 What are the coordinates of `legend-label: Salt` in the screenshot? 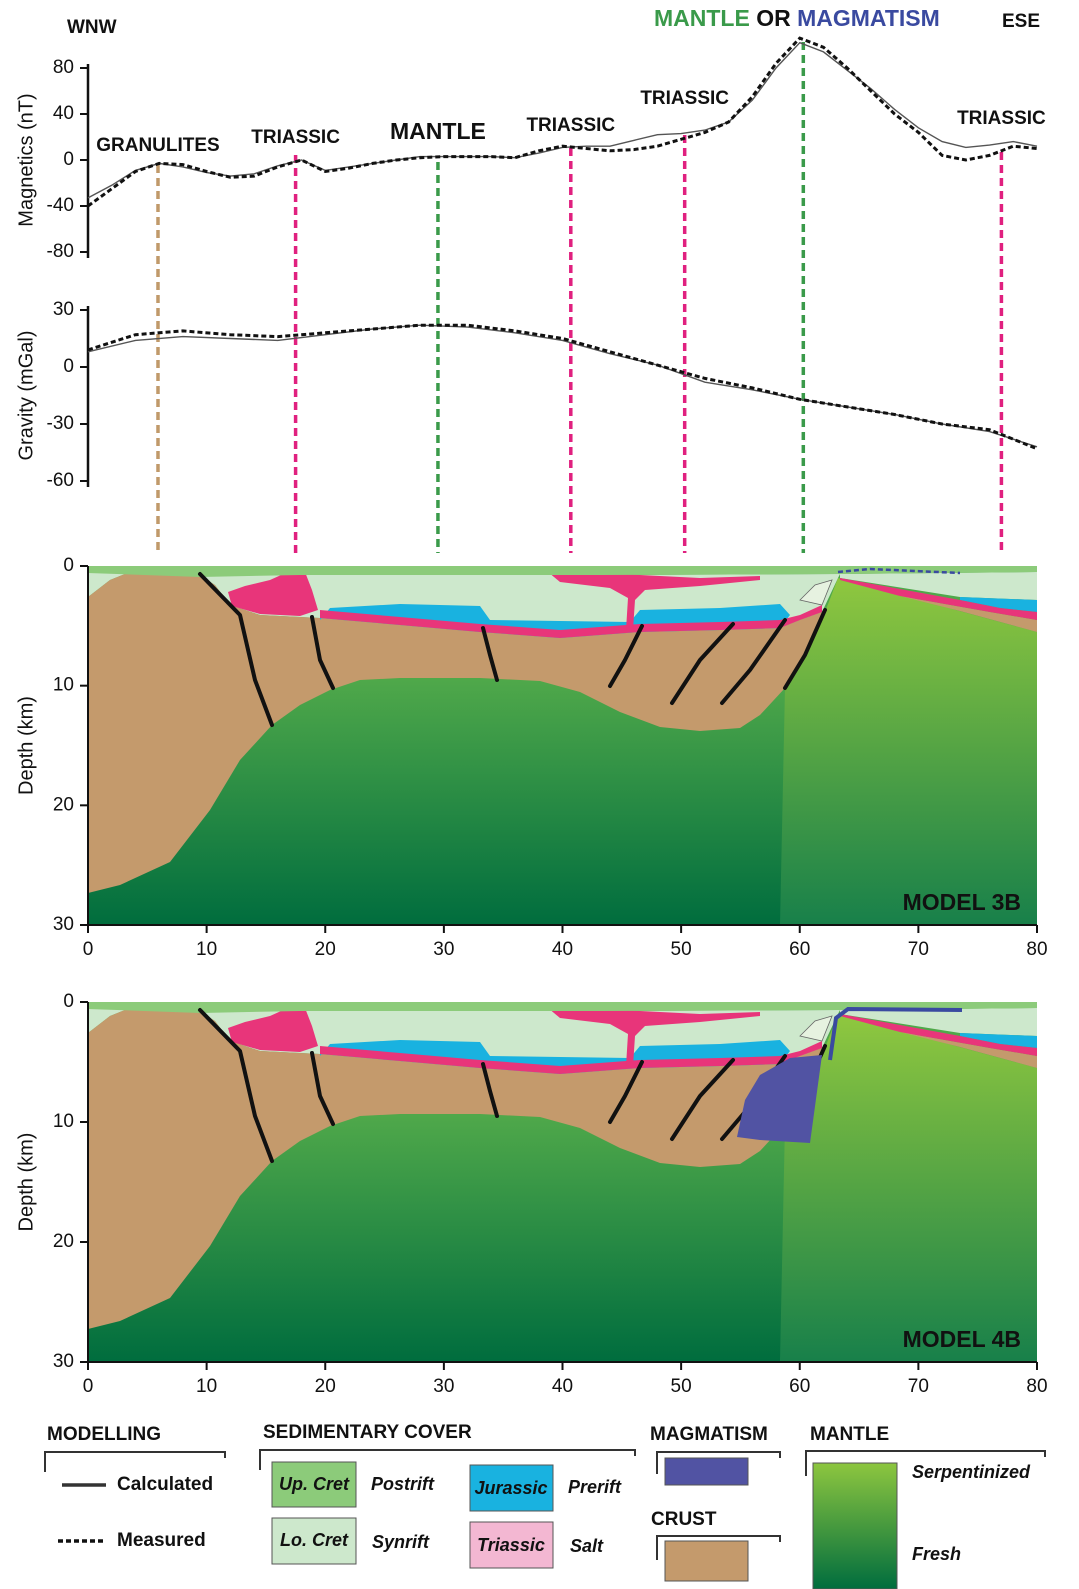 It's located at (587, 1546).